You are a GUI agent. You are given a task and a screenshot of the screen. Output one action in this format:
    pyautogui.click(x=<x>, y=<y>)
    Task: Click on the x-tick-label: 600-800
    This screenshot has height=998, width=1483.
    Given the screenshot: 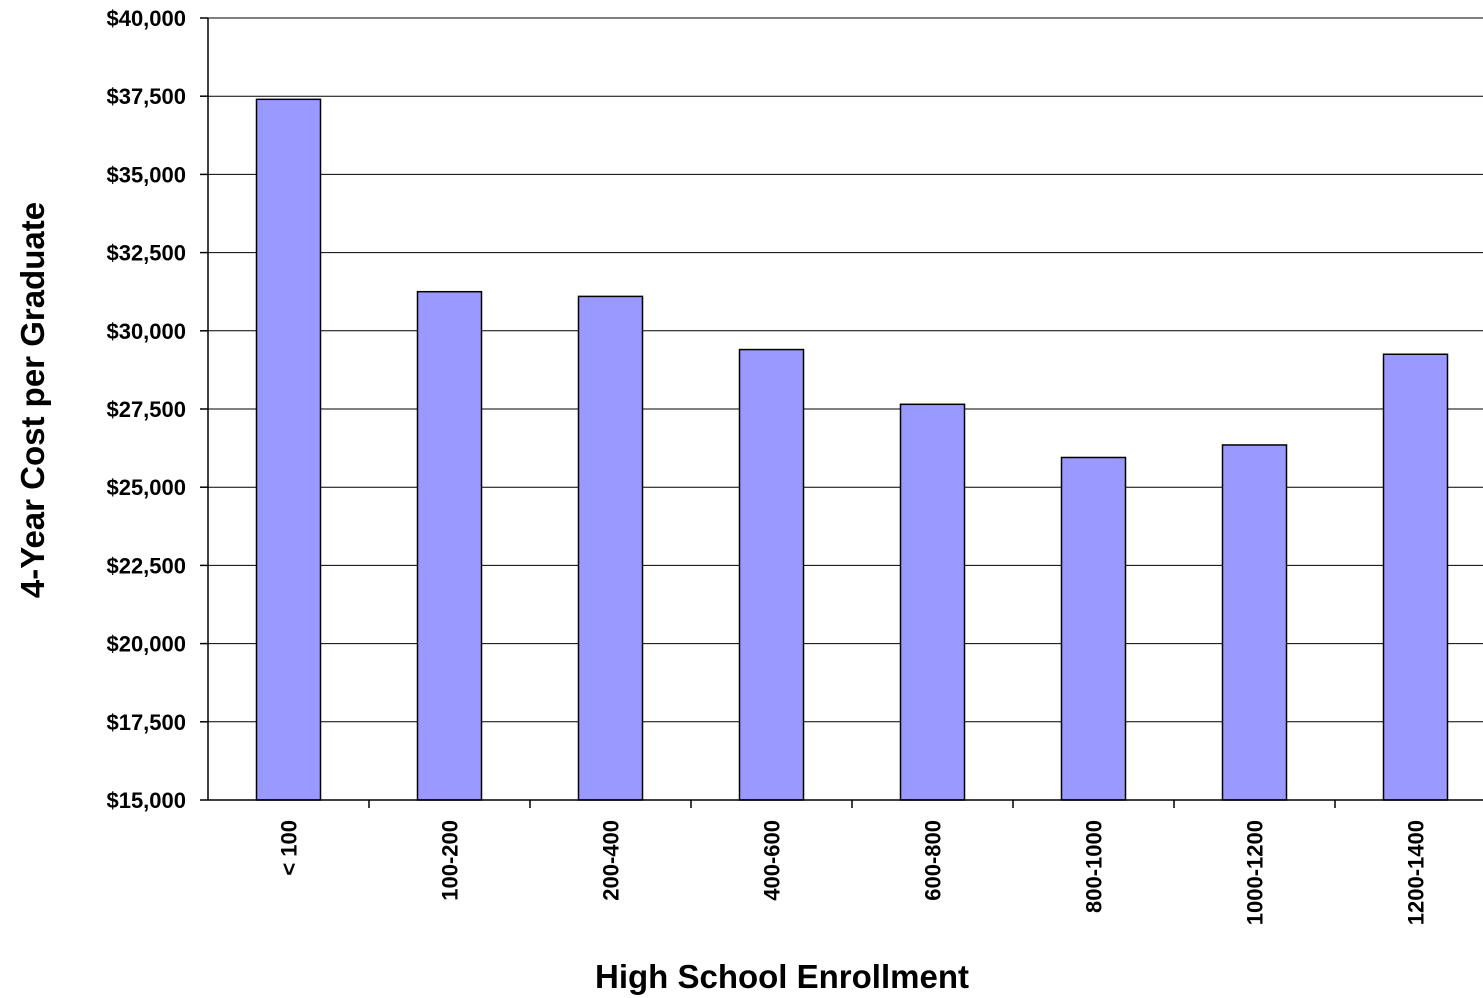 What is the action you would take?
    pyautogui.click(x=933, y=860)
    